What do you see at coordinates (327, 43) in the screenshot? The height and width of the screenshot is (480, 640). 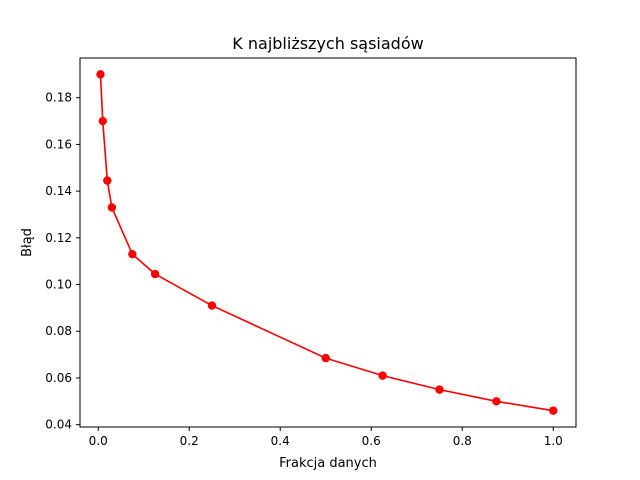 I see `chart-title: K najbliższych sąsiadów` at bounding box center [327, 43].